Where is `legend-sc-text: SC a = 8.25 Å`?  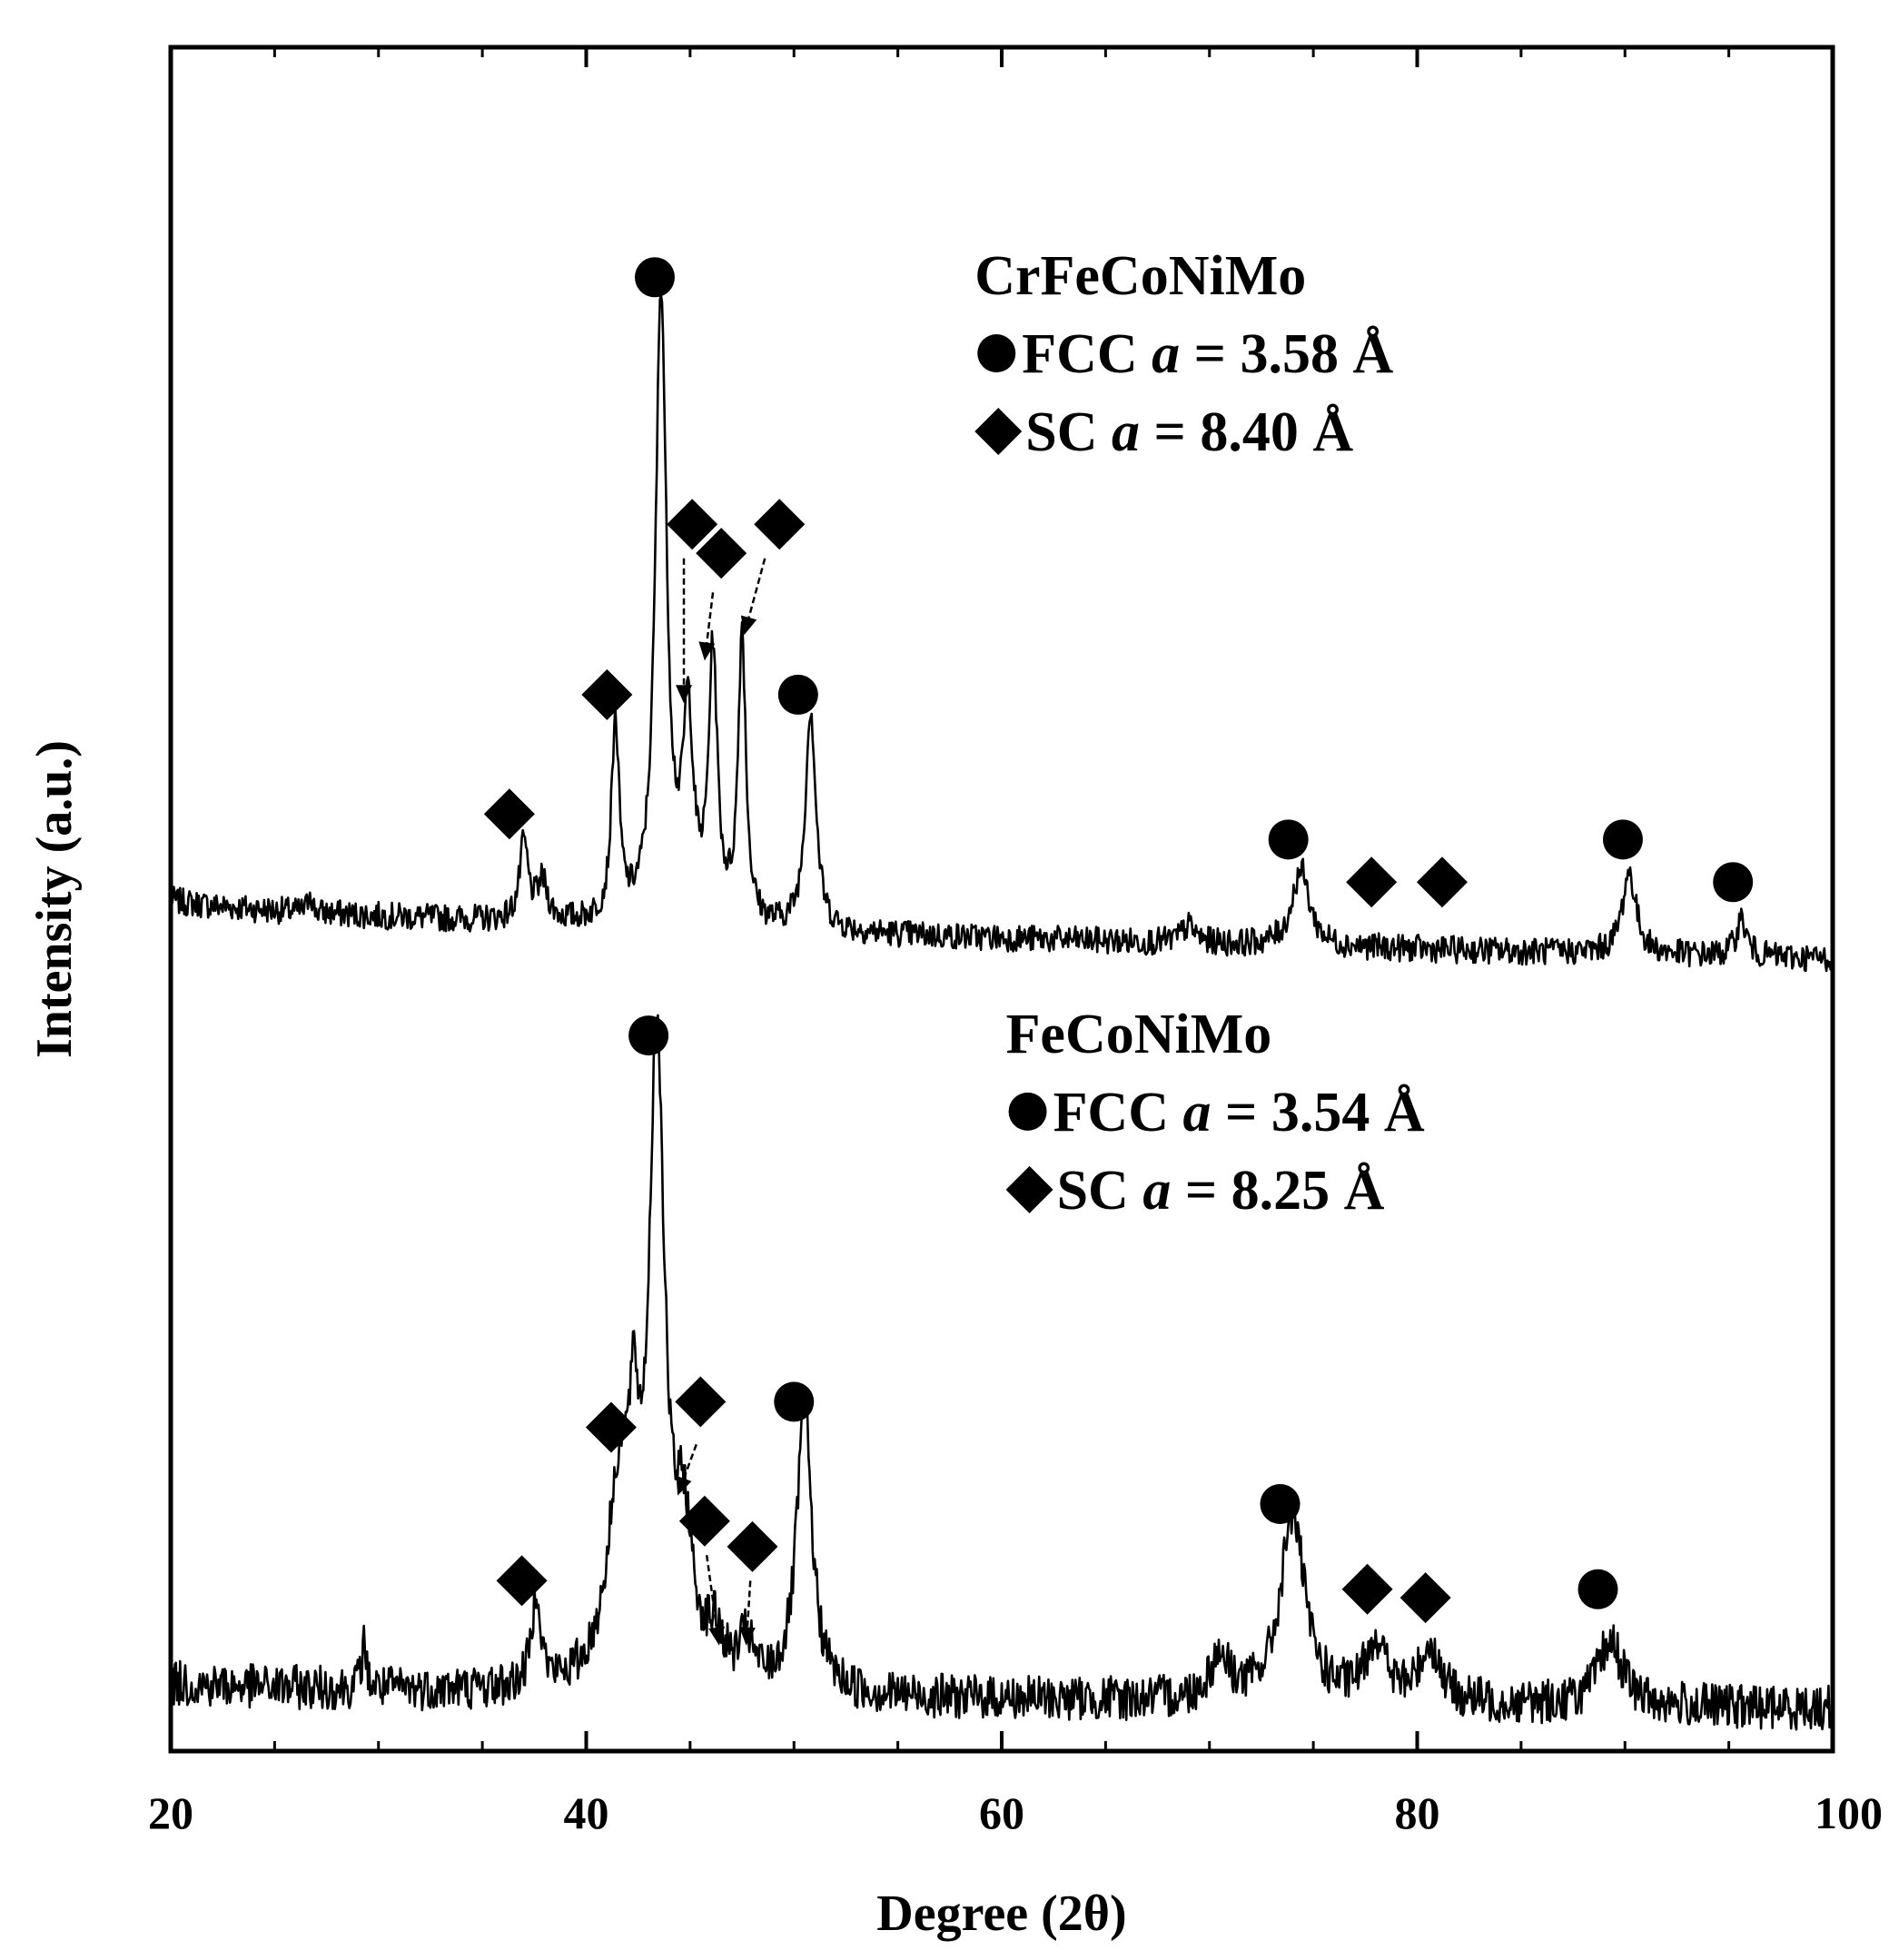
legend-sc-text: SC a = 8.25 Å is located at coordinates (1221, 1191).